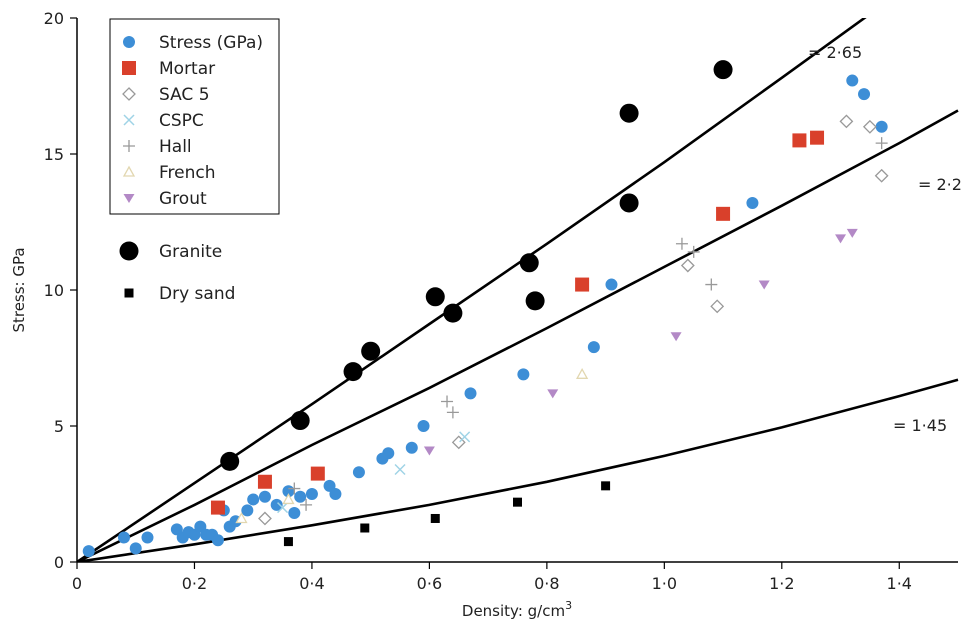 The height and width of the screenshot is (624, 970). What do you see at coordinates (899, 583) in the screenshot?
I see `x-tick-label: 1·4` at bounding box center [899, 583].